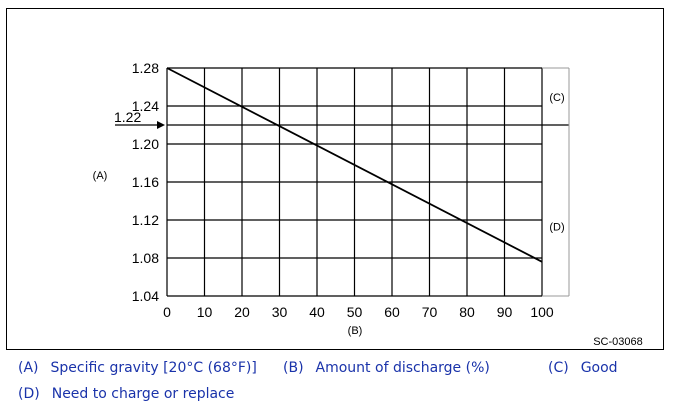 The height and width of the screenshot is (415, 673). Describe the element at coordinates (145, 296) in the screenshot. I see `y-tick-label: 1.04` at that location.